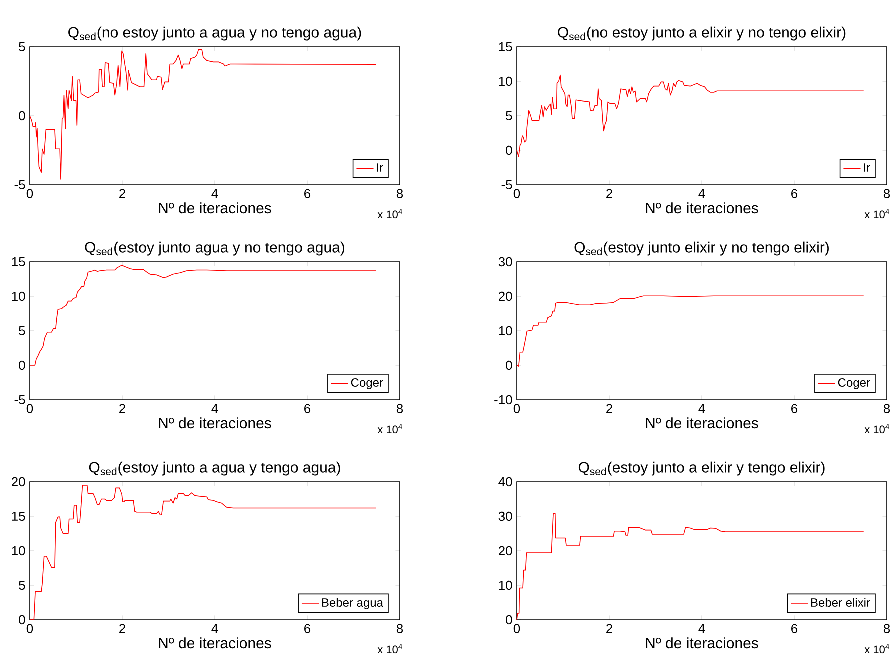 Image resolution: width=892 pixels, height=662 pixels. Describe the element at coordinates (214, 469) in the screenshot. I see `chart-title: Q$_{sed}$(estoy junto a agua y tengo agua)` at that location.